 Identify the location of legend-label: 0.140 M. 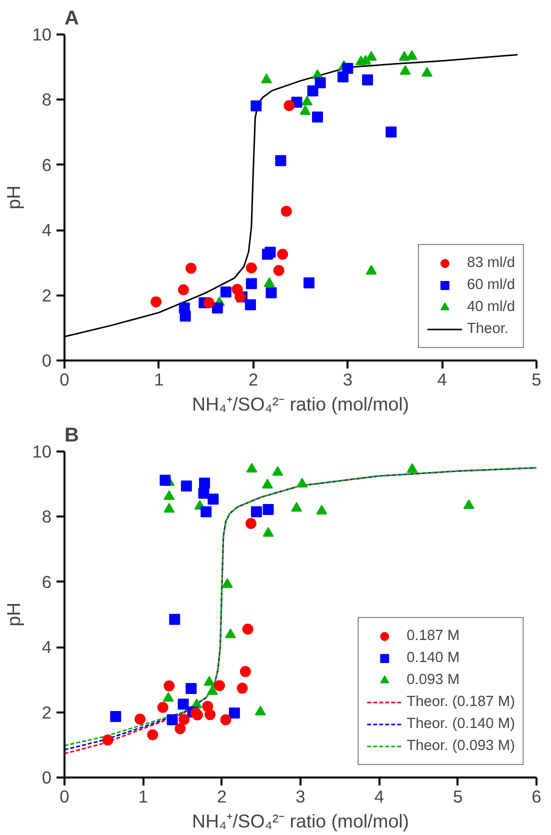
(433, 658).